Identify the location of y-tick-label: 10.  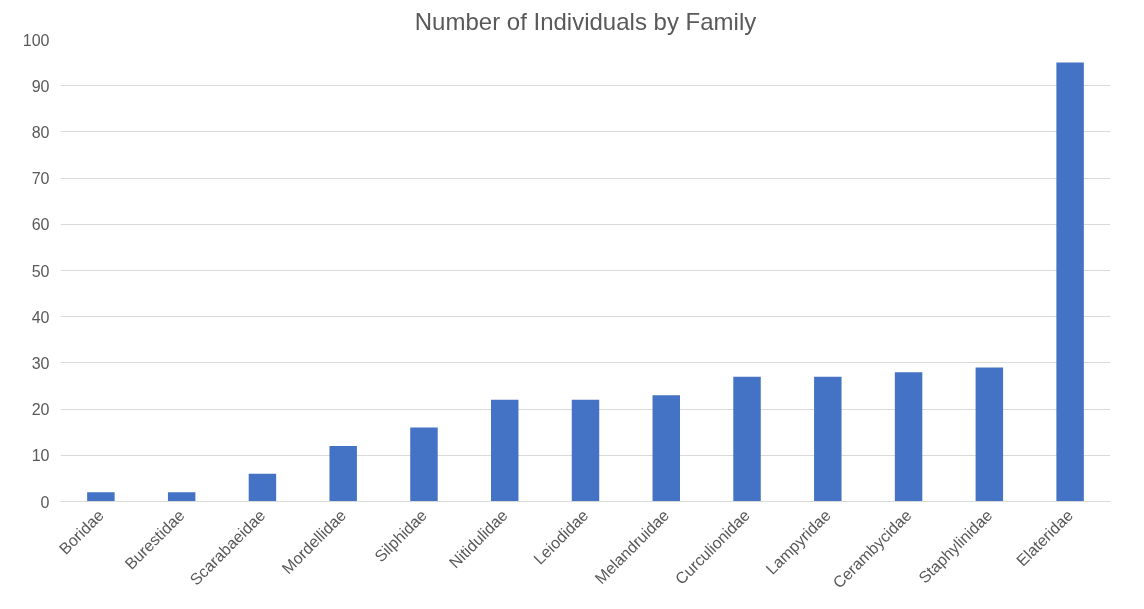
(40, 456).